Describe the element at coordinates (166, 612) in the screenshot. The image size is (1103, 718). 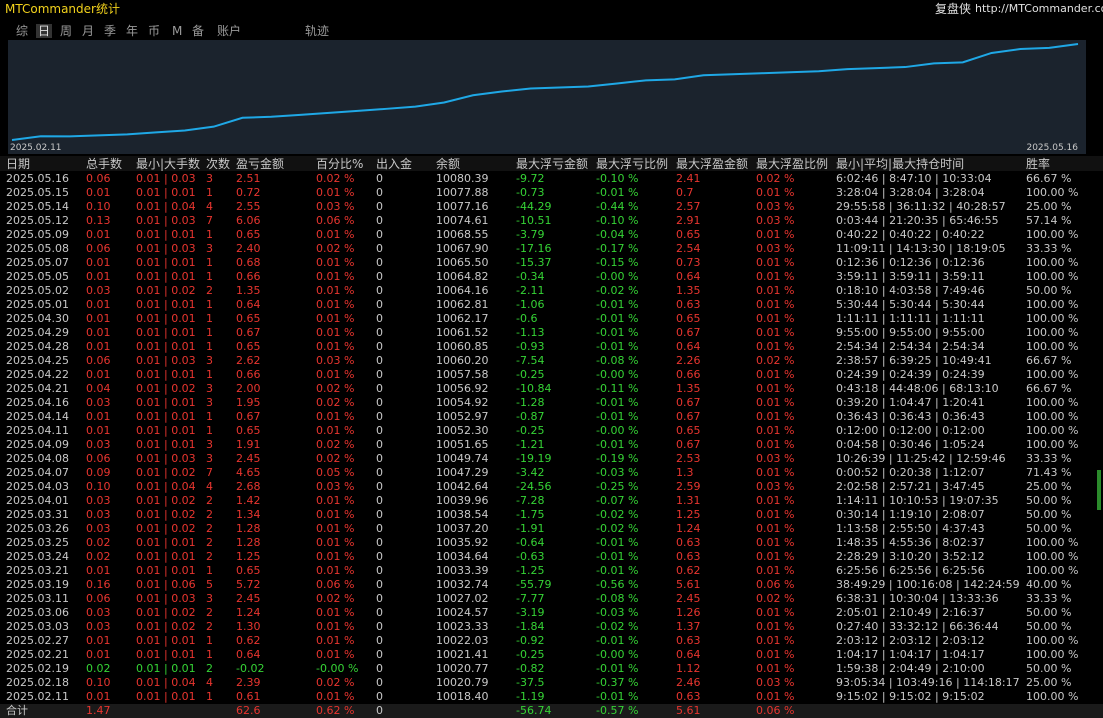
I see `cell: 0.01 | 0.02` at that location.